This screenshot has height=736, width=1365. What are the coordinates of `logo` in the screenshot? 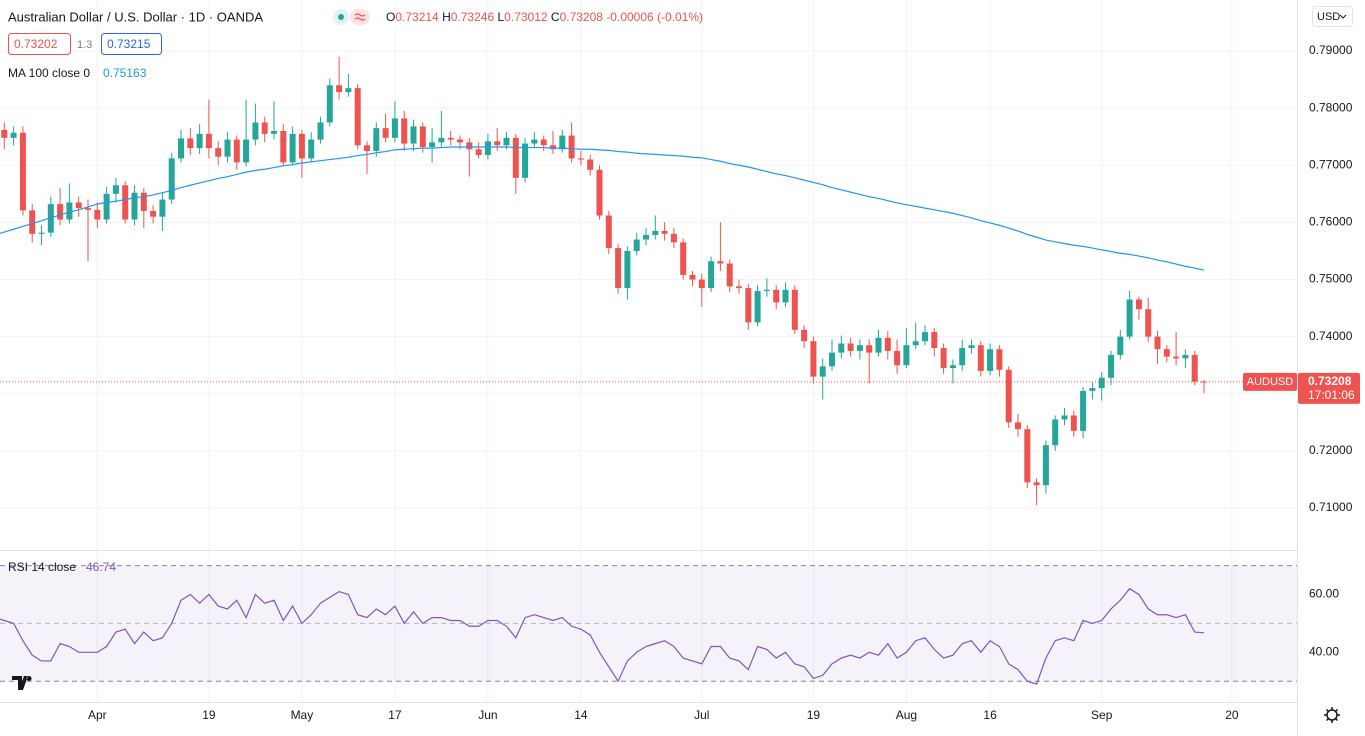 It's located at (22, 683).